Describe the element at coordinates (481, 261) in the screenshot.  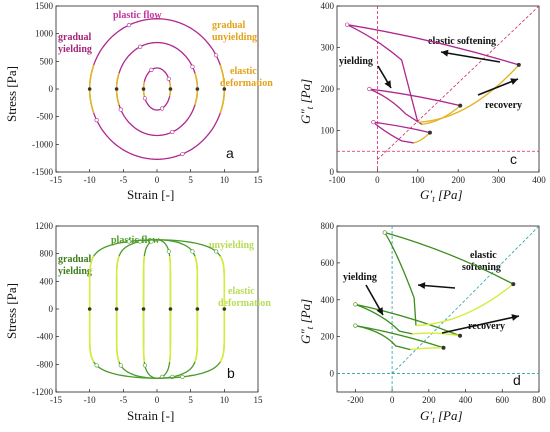
I see `panel-d-annotation-elastic-softening: elastic softening` at that location.